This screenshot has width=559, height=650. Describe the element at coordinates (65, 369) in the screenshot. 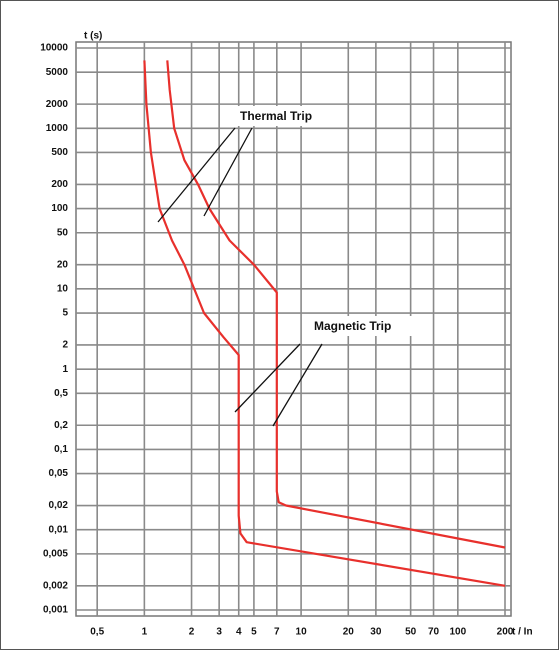

I see `y-tick-label: 1` at that location.